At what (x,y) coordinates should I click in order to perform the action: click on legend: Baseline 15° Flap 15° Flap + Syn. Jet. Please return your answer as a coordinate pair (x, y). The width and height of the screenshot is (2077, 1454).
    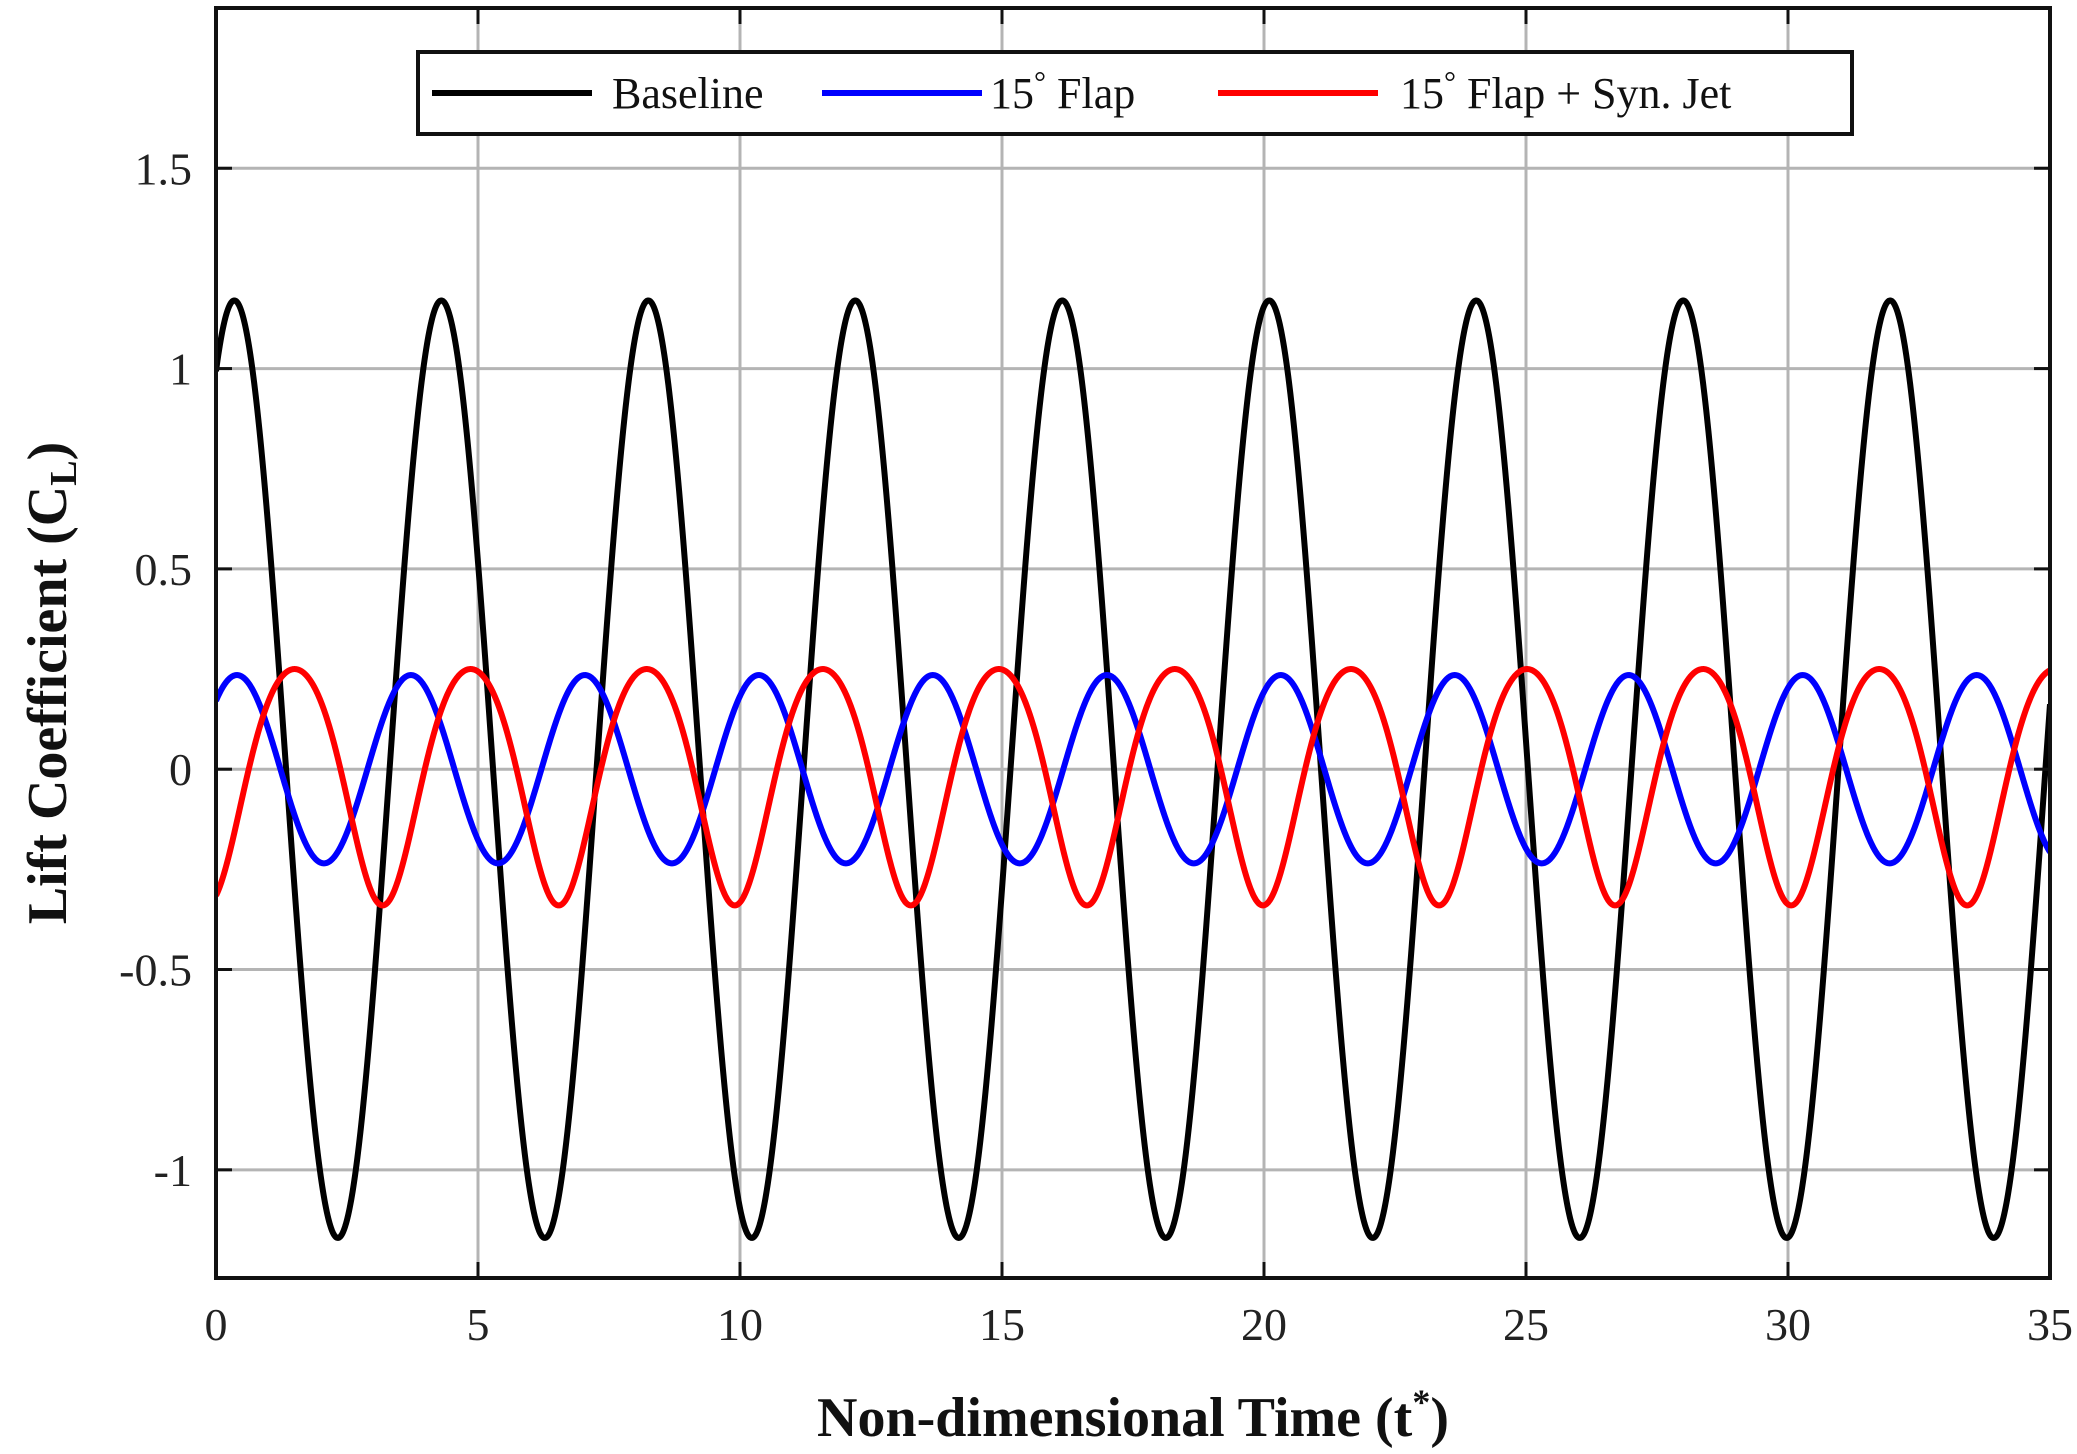
    Looking at the image, I should click on (1135, 93).